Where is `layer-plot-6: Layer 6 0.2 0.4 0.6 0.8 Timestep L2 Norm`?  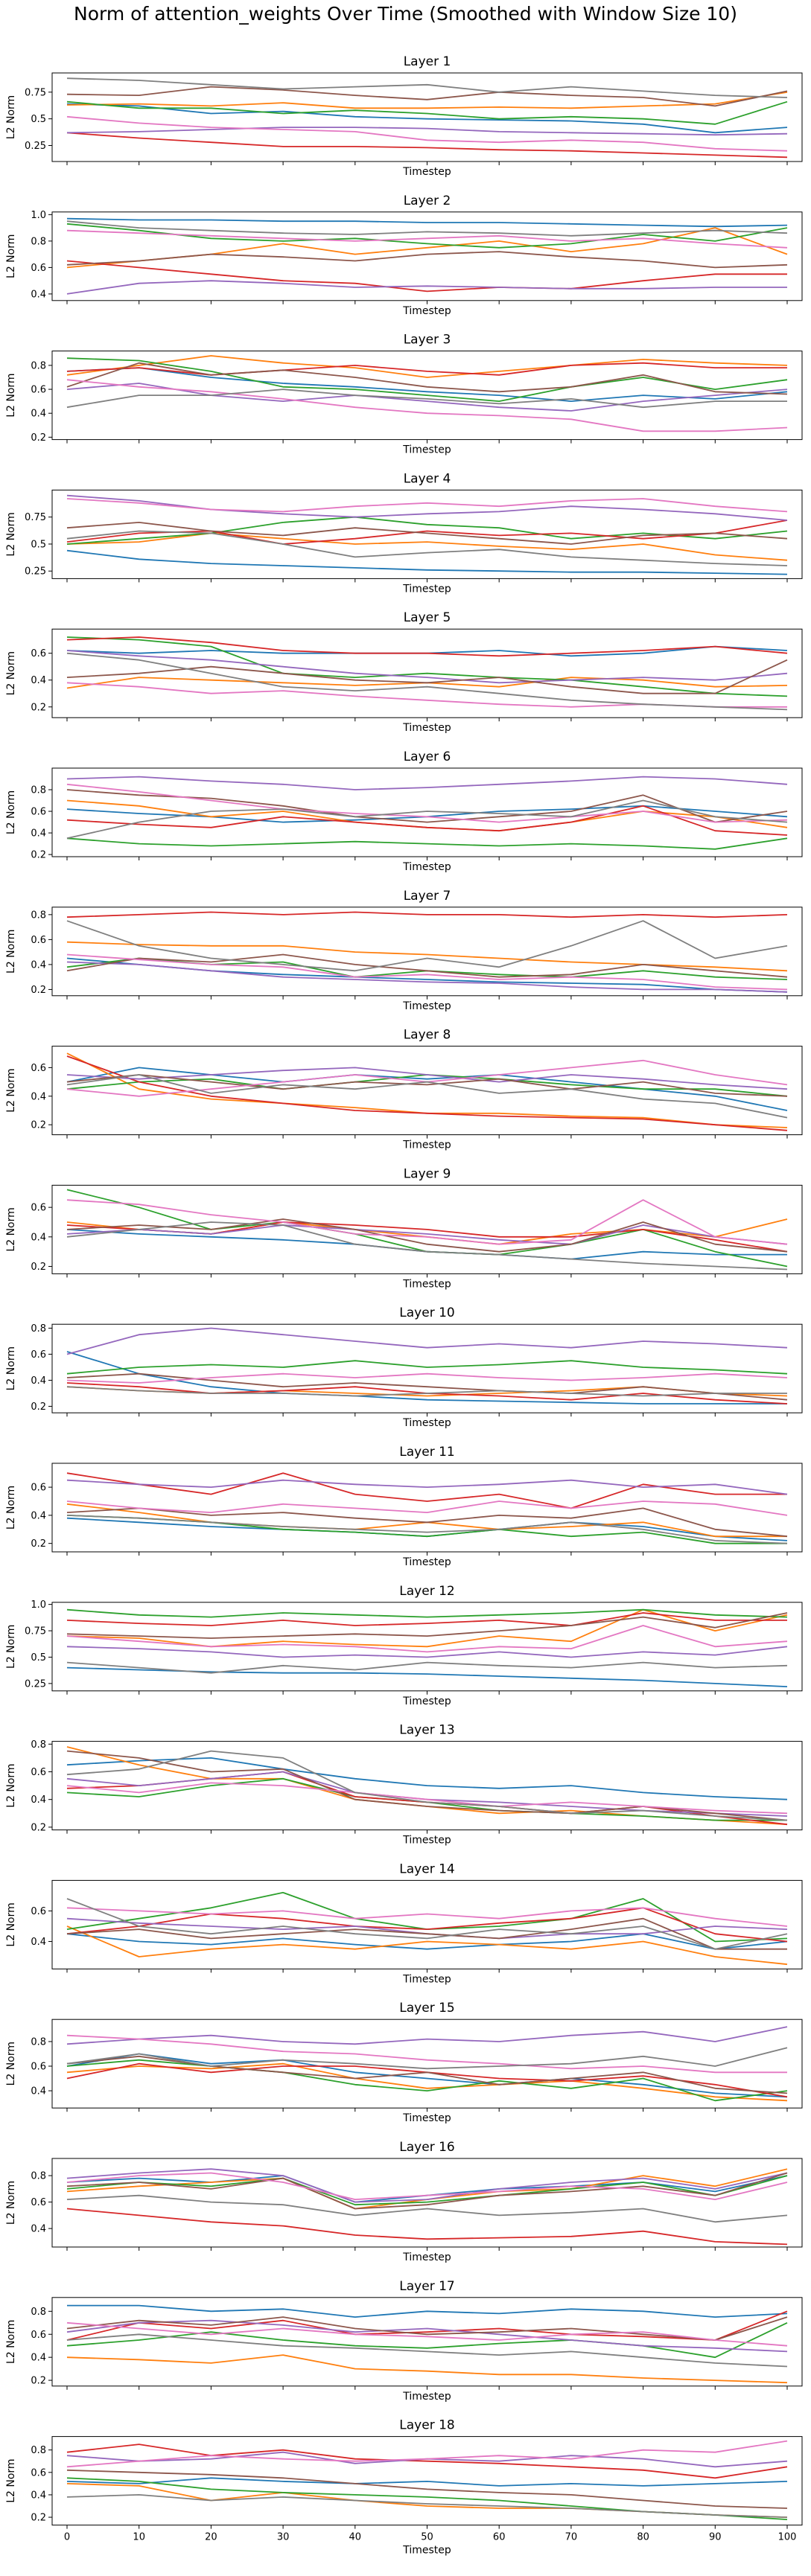 layer-plot-6: Layer 6 0.2 0.4 0.6 0.8 Timestep L2 Norm is located at coordinates (404, 811).